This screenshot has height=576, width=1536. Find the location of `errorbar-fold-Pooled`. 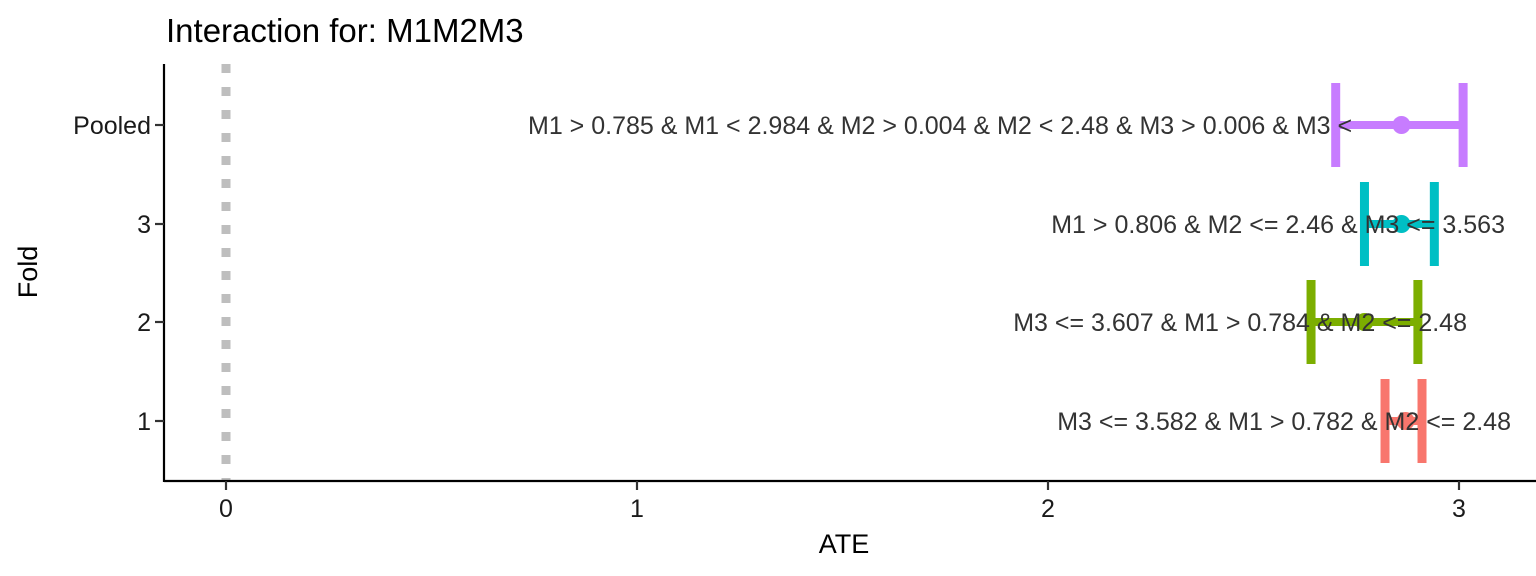

errorbar-fold-Pooled is located at coordinates (1399, 125).